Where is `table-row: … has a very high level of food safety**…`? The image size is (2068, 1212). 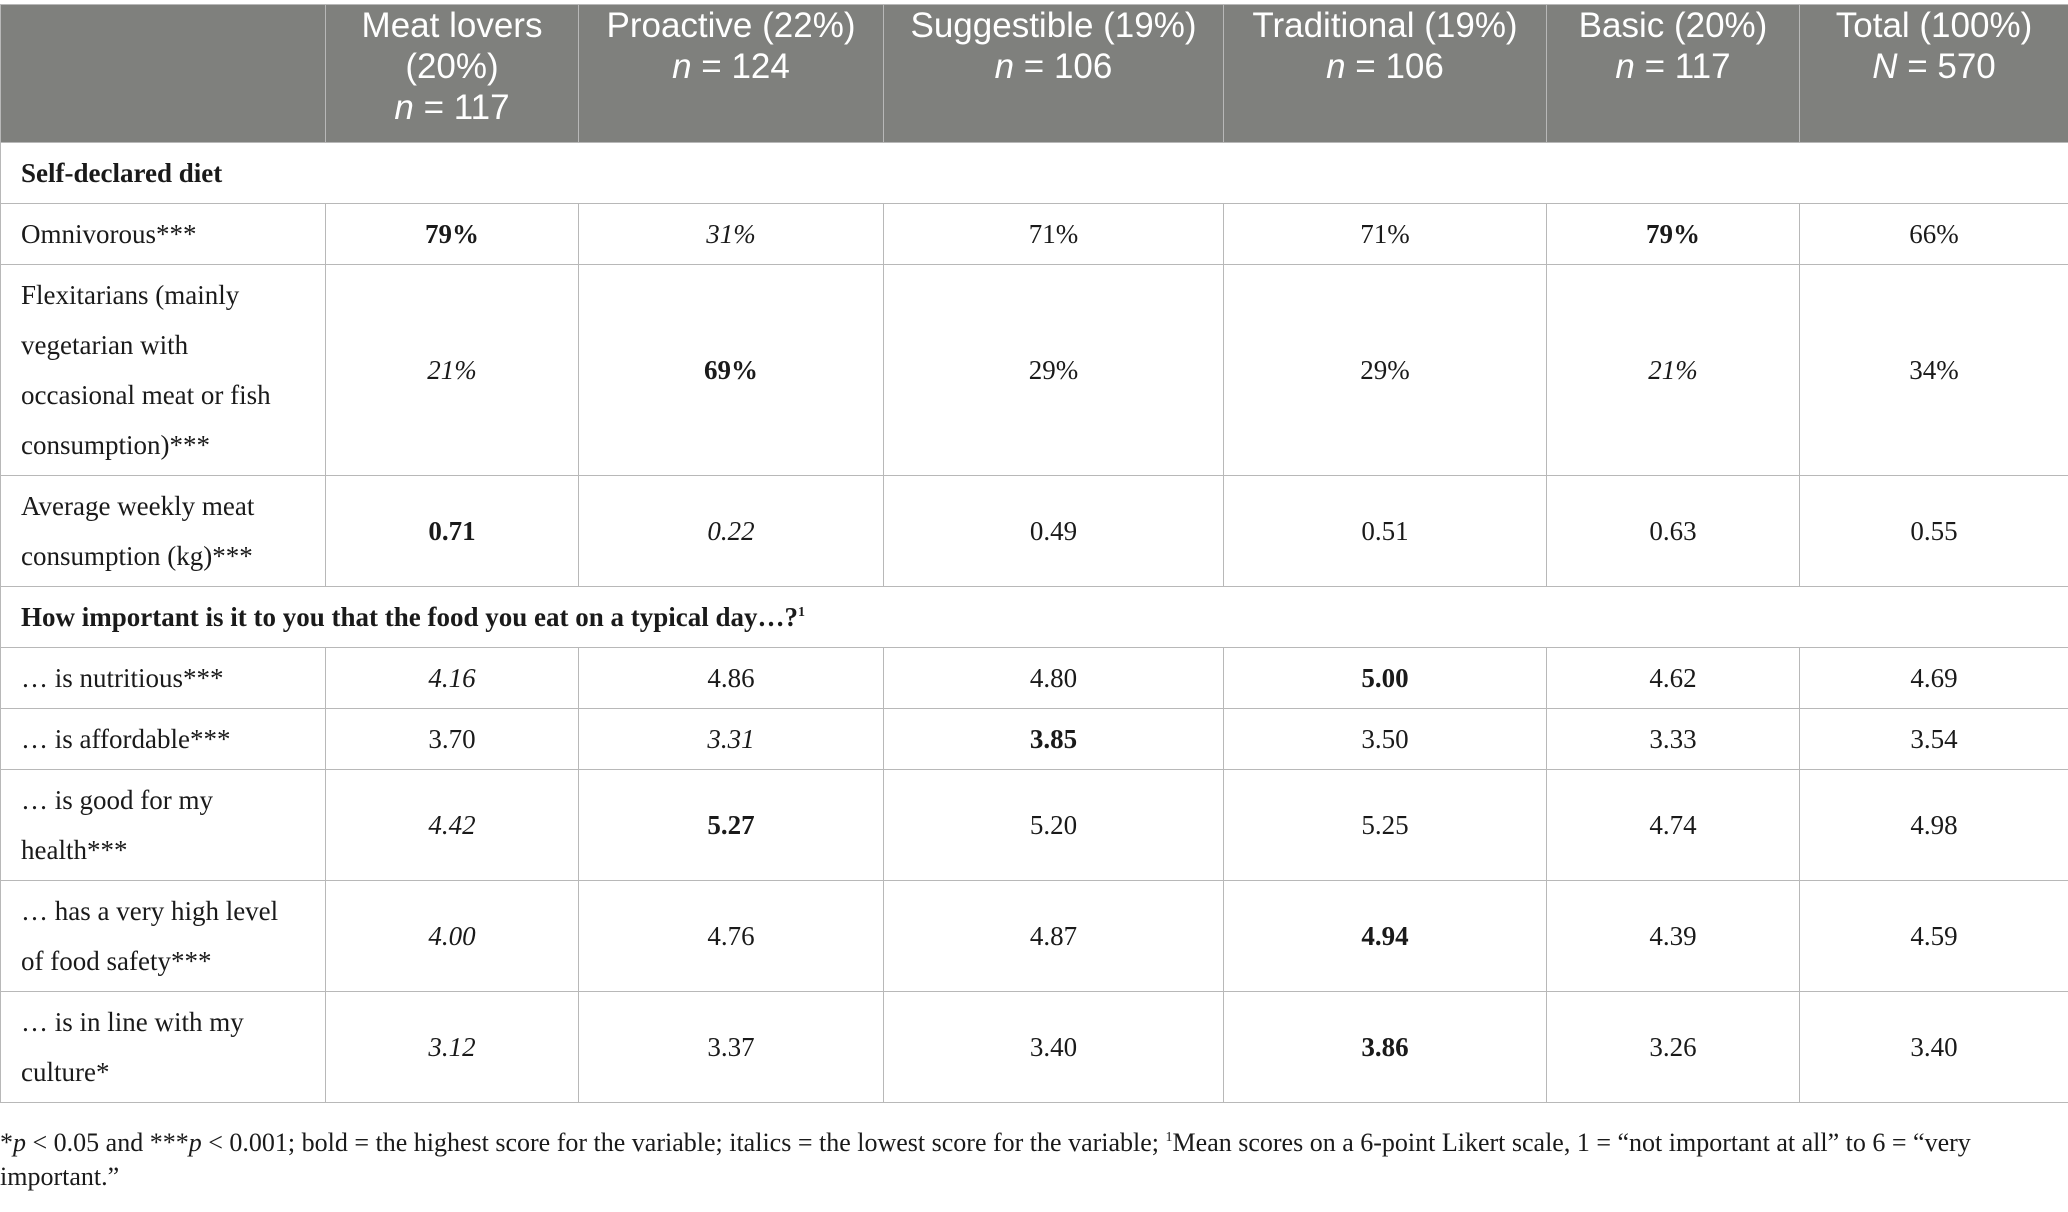
table-row: … has a very high level of food safety**… is located at coordinates (1034, 936).